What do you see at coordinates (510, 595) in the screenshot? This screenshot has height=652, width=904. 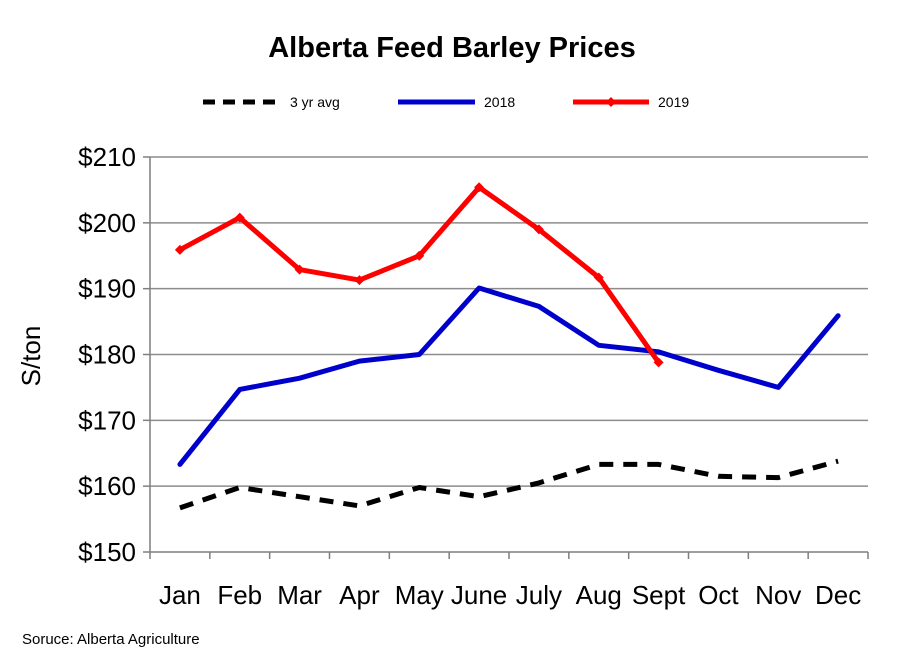 I see `x-tick-labels: Jan Feb Mar Apr May June July Aug Sept Oct Nov Dec` at bounding box center [510, 595].